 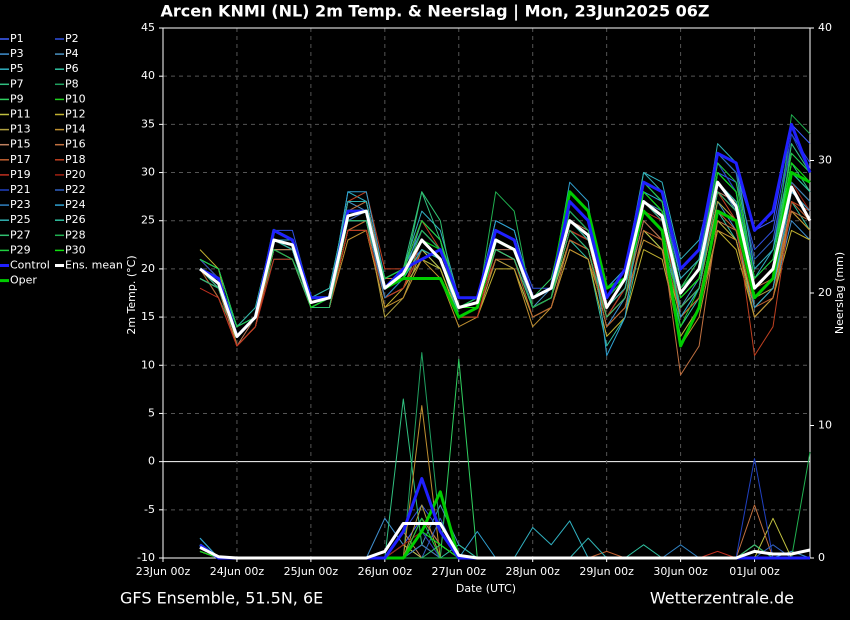 What do you see at coordinates (459, 571) in the screenshot?
I see `x-tick-label: 27Jun 00z` at bounding box center [459, 571].